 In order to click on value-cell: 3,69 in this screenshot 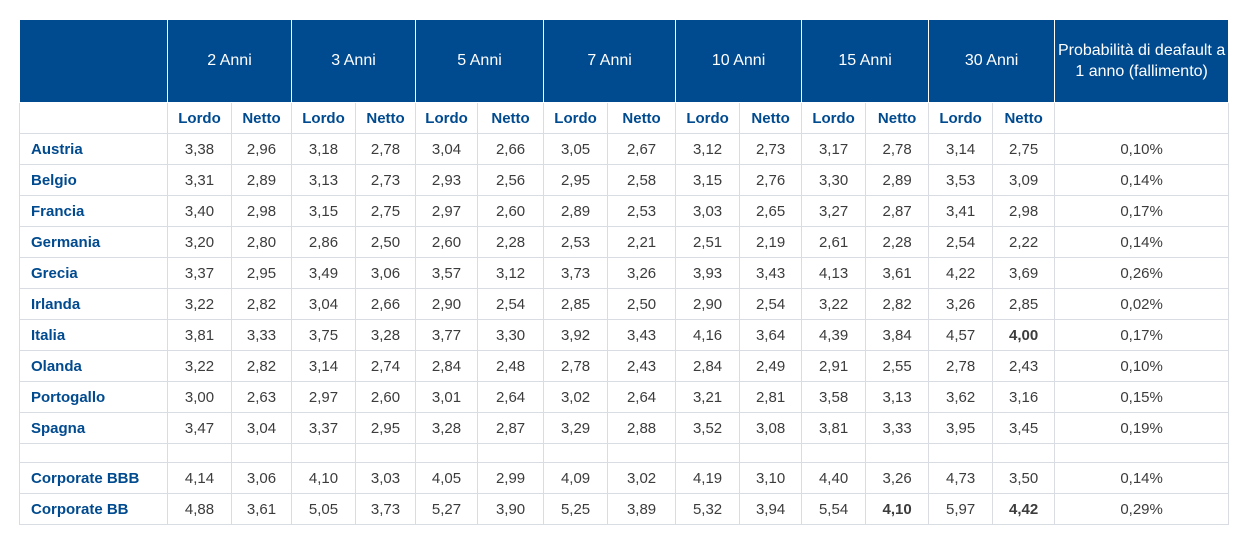, I will do `click(1024, 273)`.